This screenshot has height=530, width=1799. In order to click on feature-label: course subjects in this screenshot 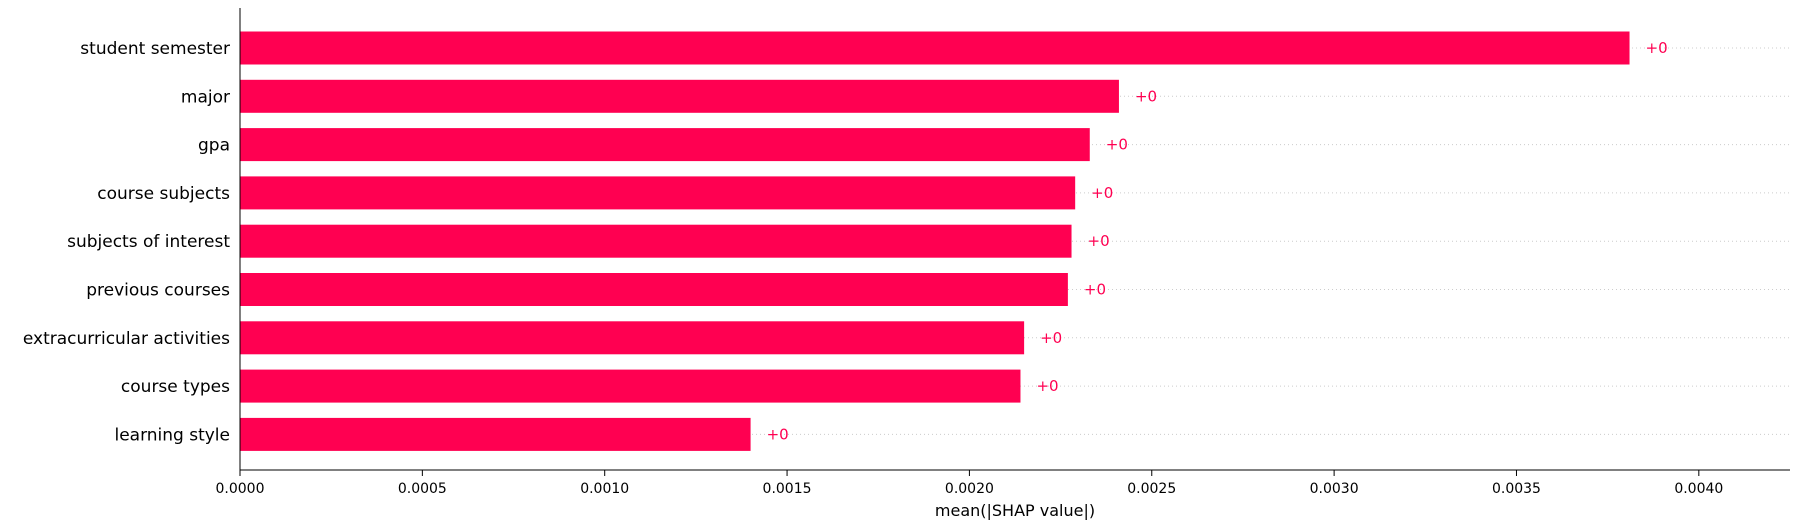, I will do `click(163, 194)`.